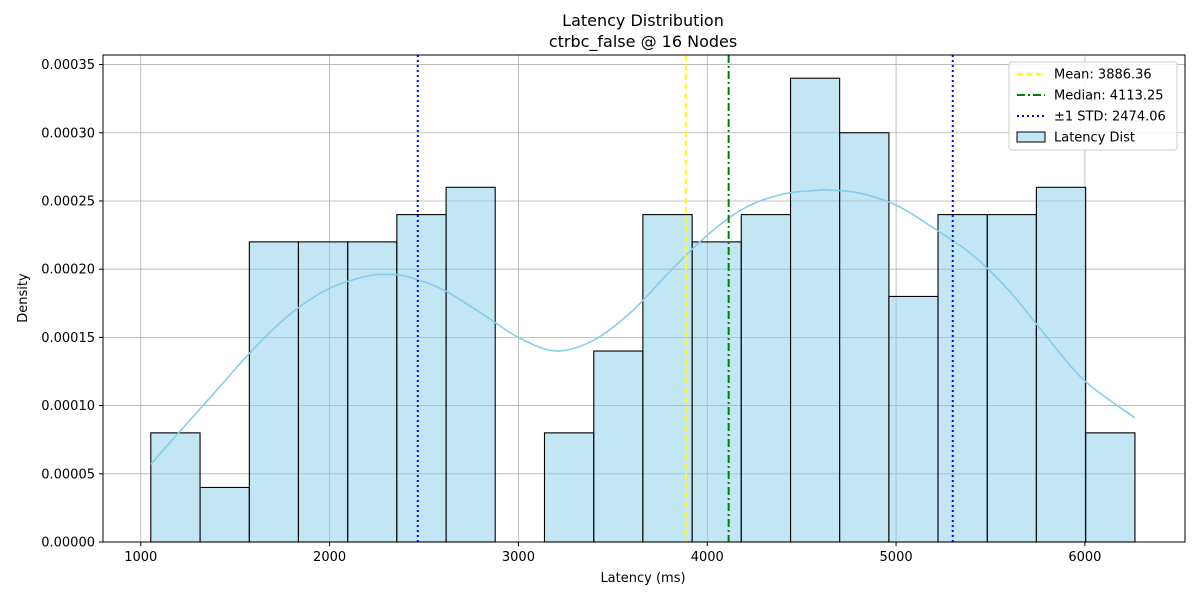  I want to click on y-tick-label: 0.00005, so click(68, 474).